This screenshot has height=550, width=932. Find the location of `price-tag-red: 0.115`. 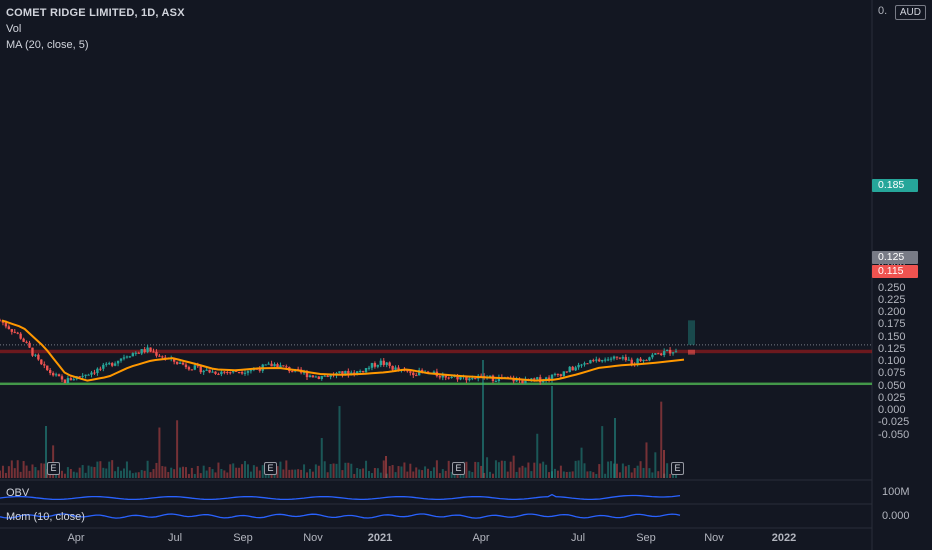

price-tag-red: 0.115 is located at coordinates (895, 271).